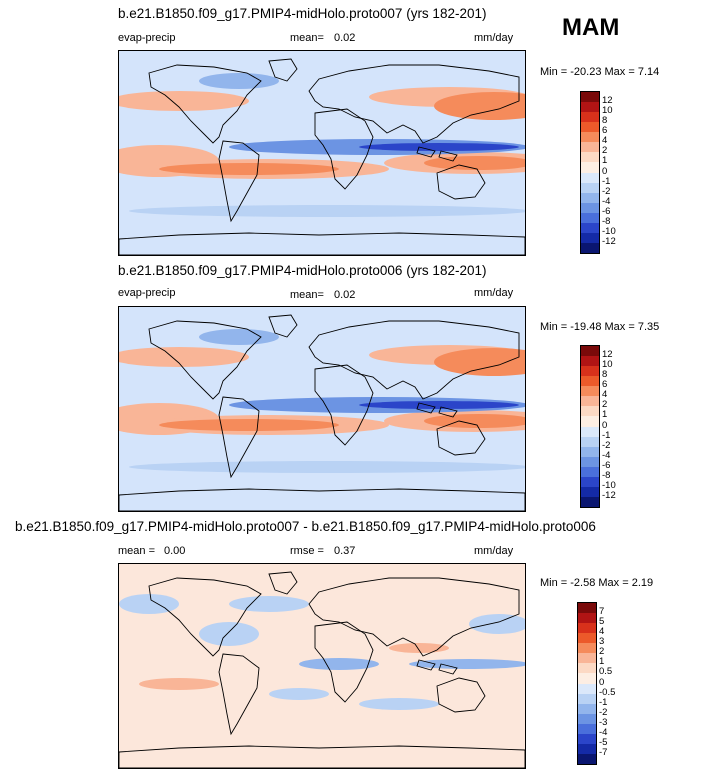 The image size is (708, 774). What do you see at coordinates (307, 38) in the screenshot?
I see `panel1-mean-label: mean=` at bounding box center [307, 38].